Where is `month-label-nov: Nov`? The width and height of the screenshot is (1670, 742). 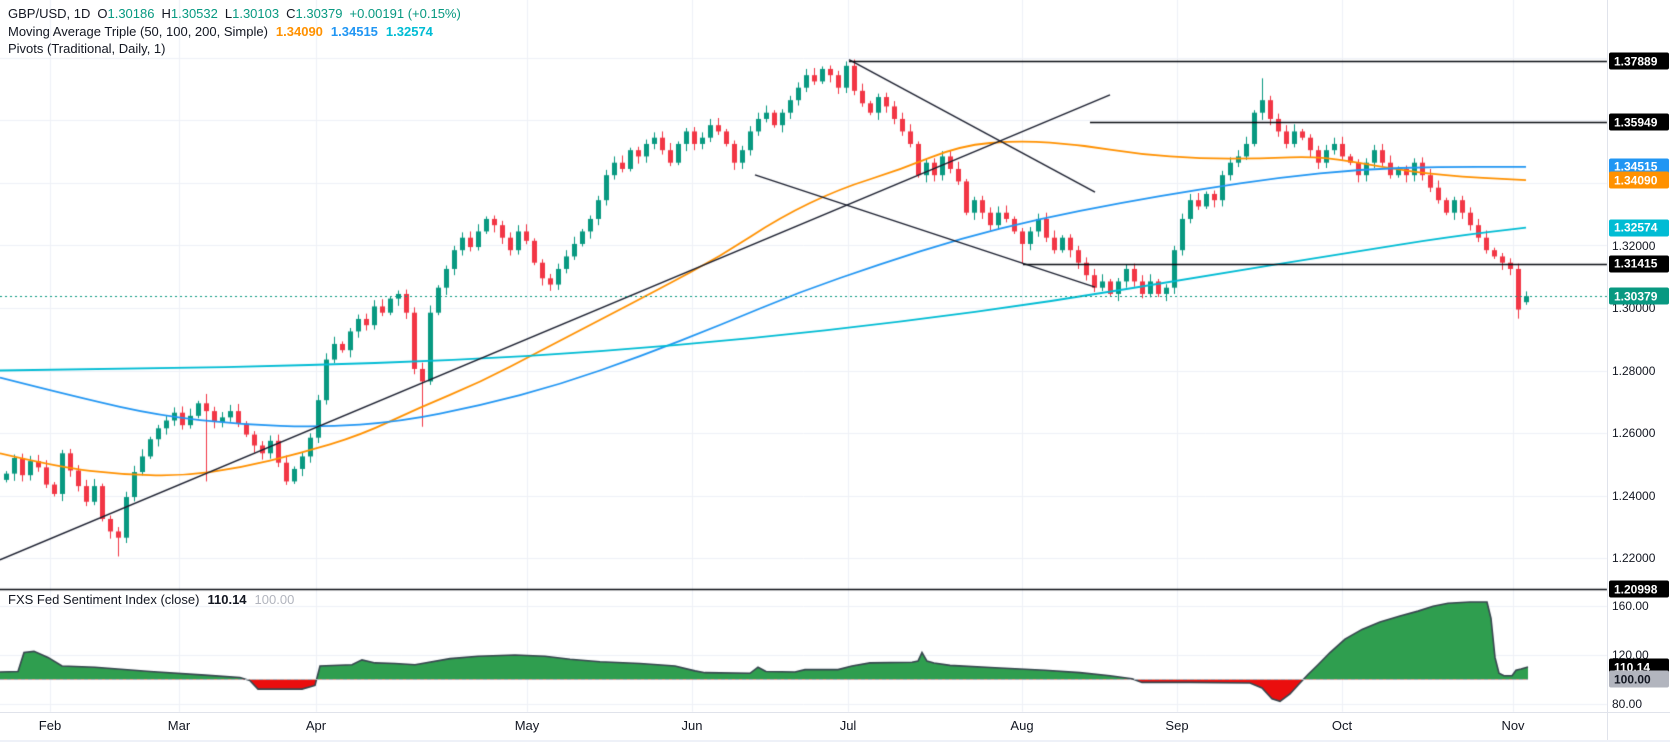
month-label-nov: Nov is located at coordinates (1513, 725).